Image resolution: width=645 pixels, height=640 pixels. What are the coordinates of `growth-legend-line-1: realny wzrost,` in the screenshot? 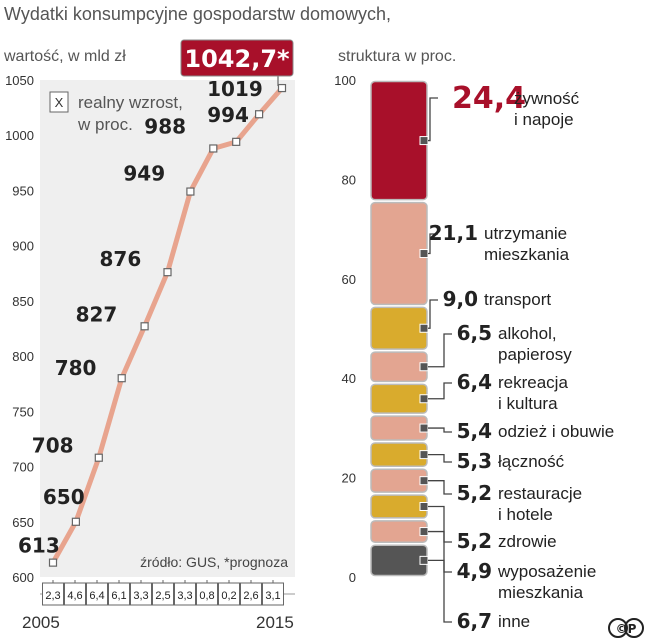 It's located at (130, 102).